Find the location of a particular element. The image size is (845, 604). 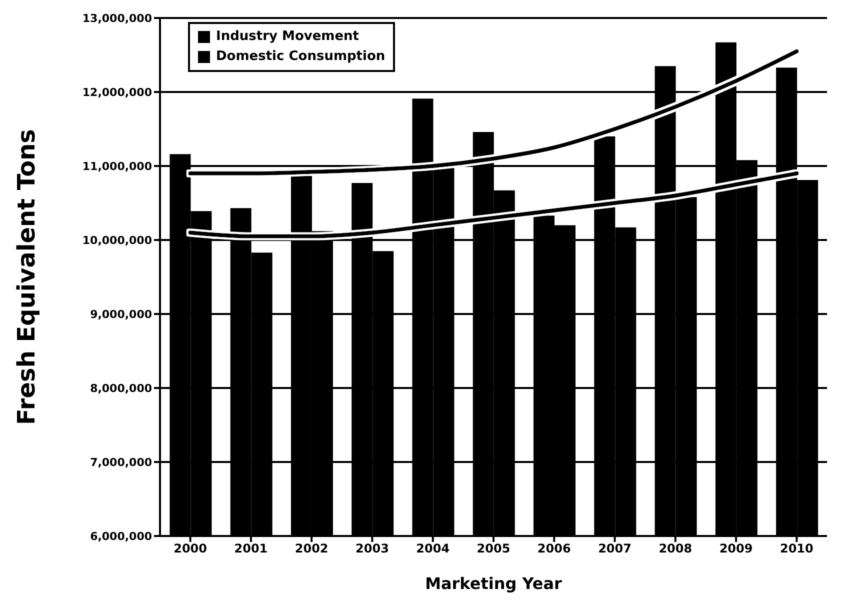

y-tick-label: 7,000,000 is located at coordinates (121, 462).